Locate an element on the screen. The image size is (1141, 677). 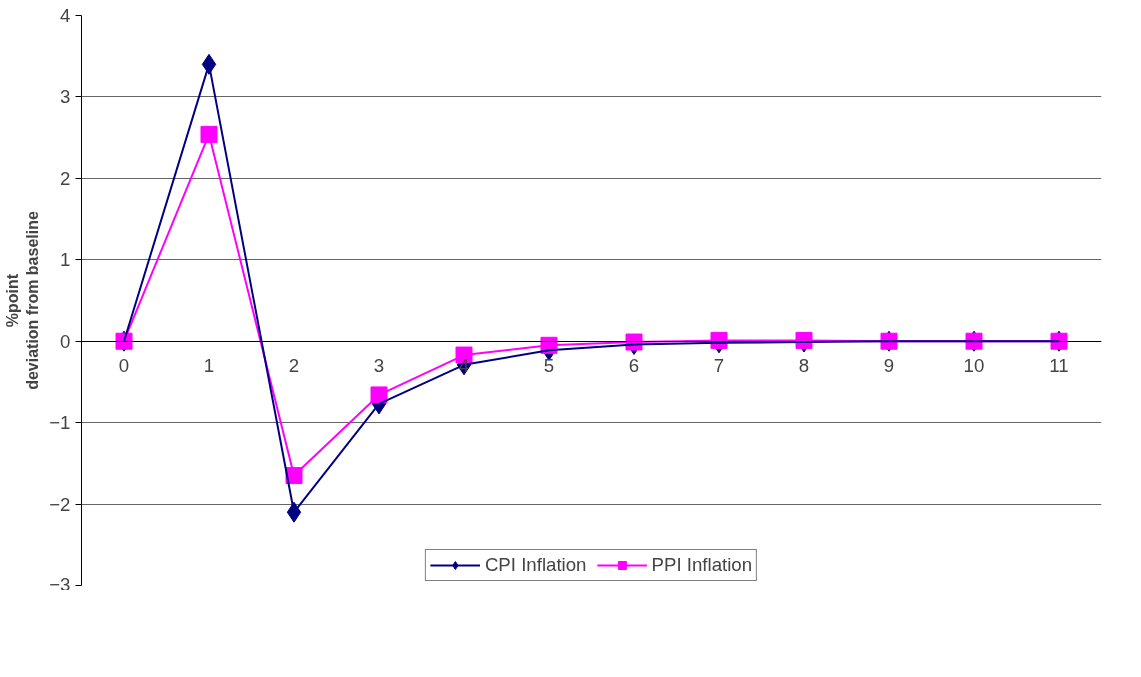
y-tick-label: 3 is located at coordinates (65, 97).